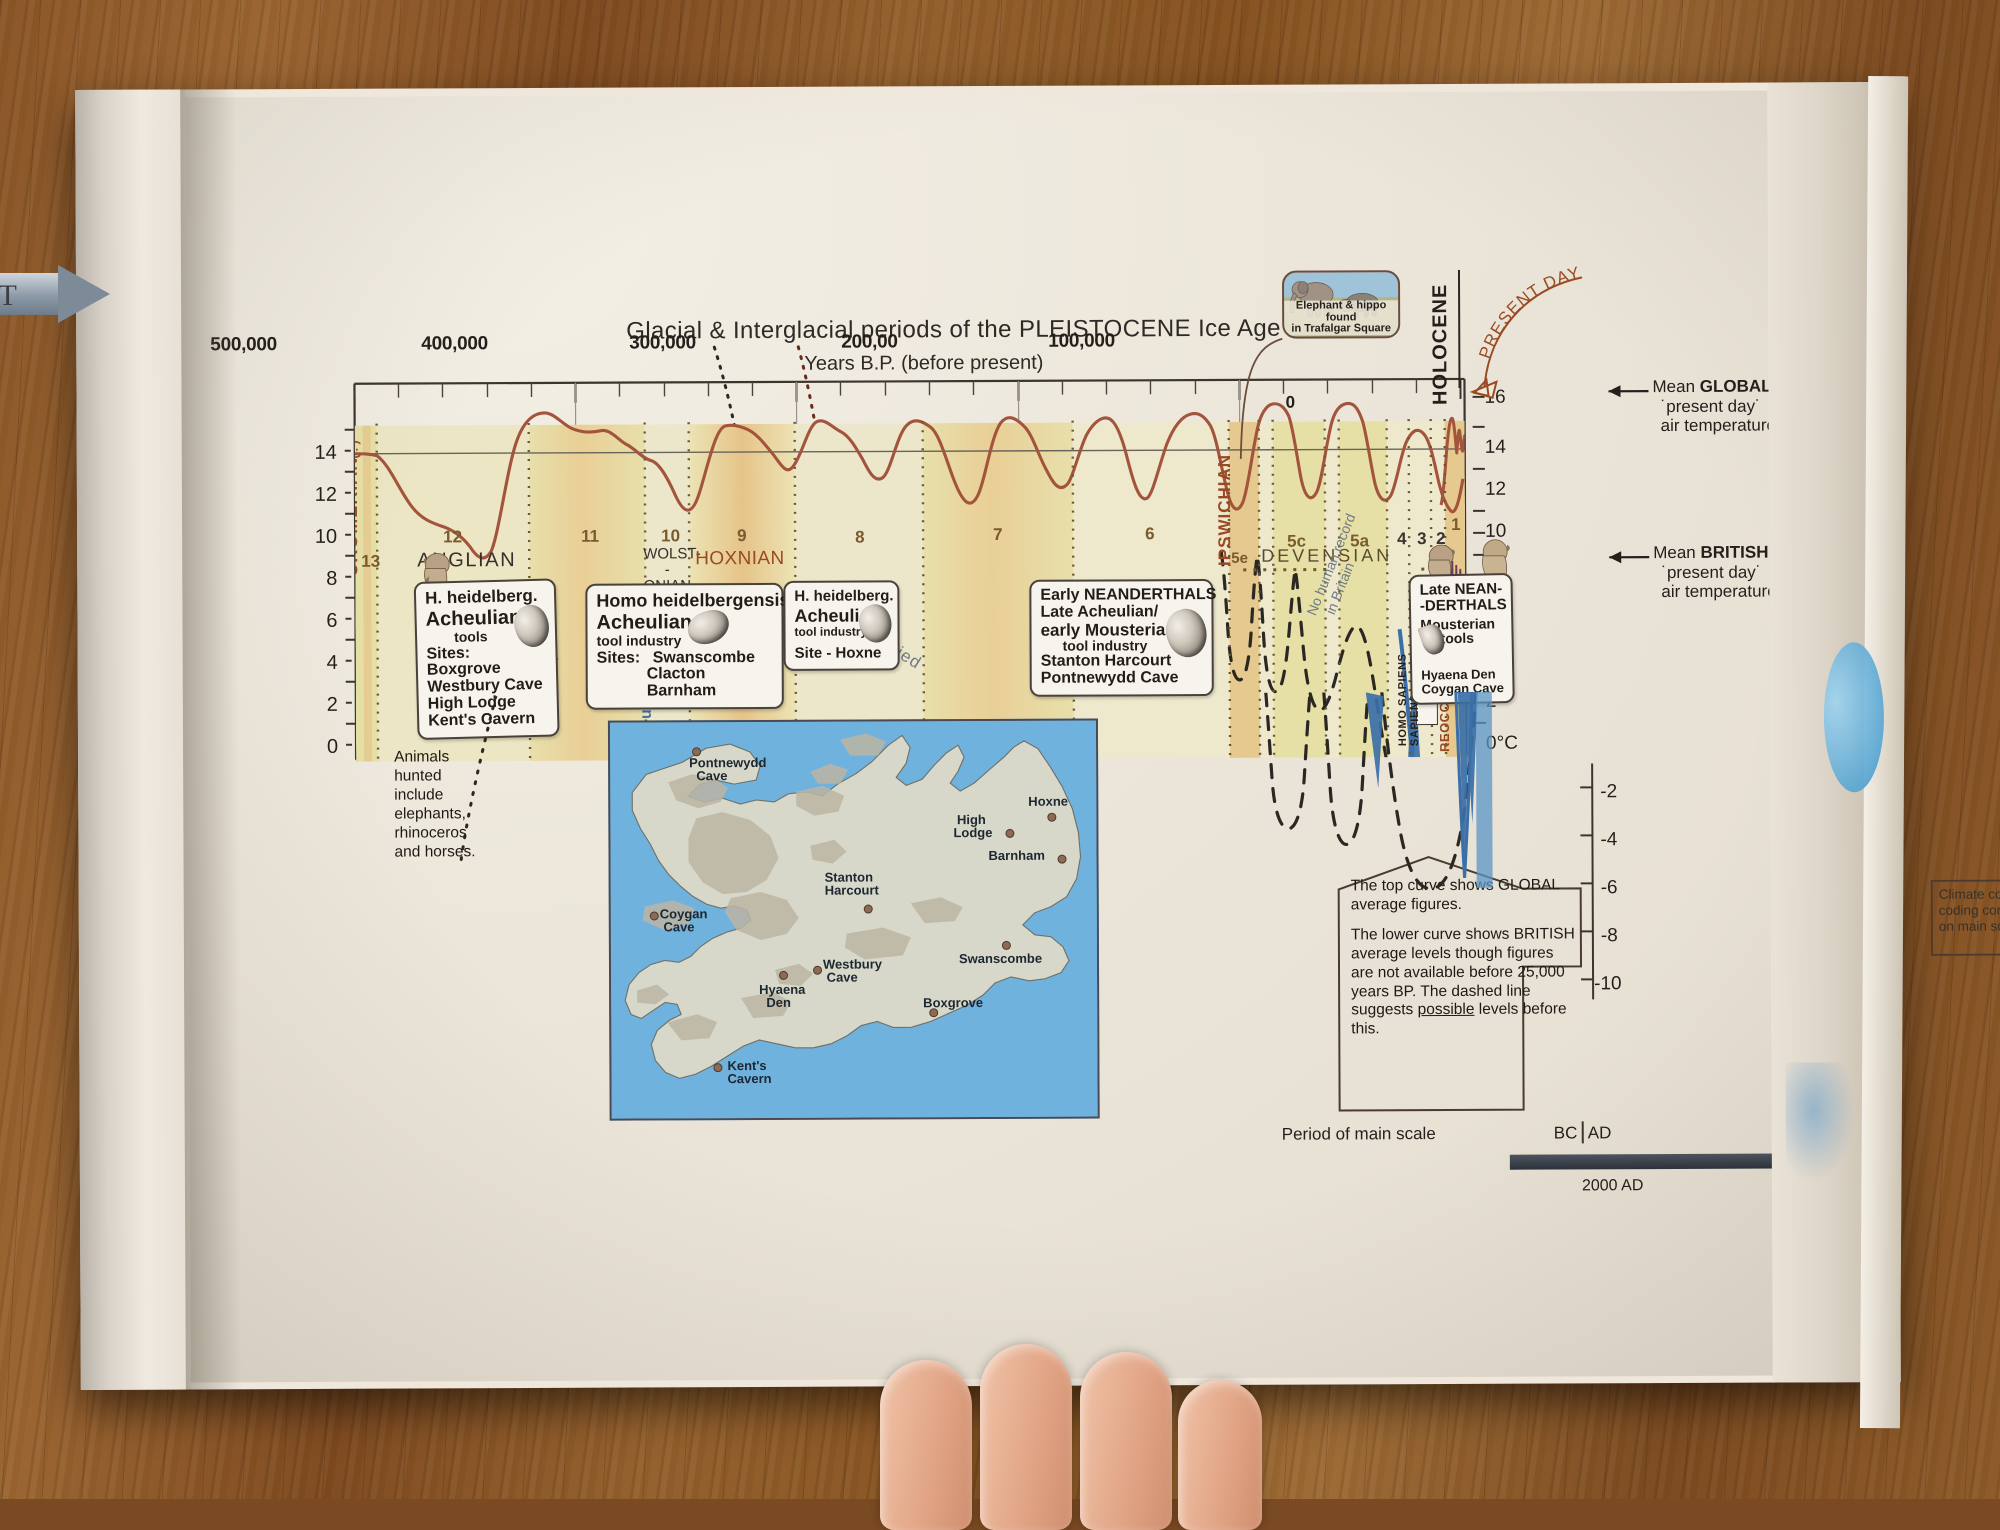  Describe the element at coordinates (1402, 539) in the screenshot. I see `stage-4: 4` at that location.